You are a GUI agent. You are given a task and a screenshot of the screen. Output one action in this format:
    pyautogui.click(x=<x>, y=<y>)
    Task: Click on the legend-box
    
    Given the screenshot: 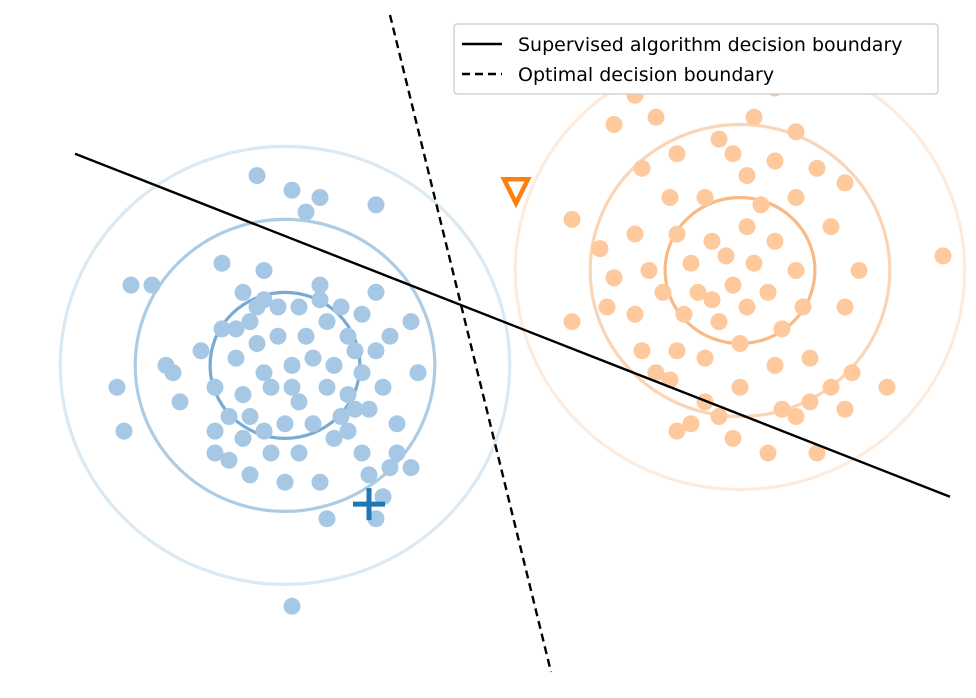 What is the action you would take?
    pyautogui.click(x=696, y=59)
    